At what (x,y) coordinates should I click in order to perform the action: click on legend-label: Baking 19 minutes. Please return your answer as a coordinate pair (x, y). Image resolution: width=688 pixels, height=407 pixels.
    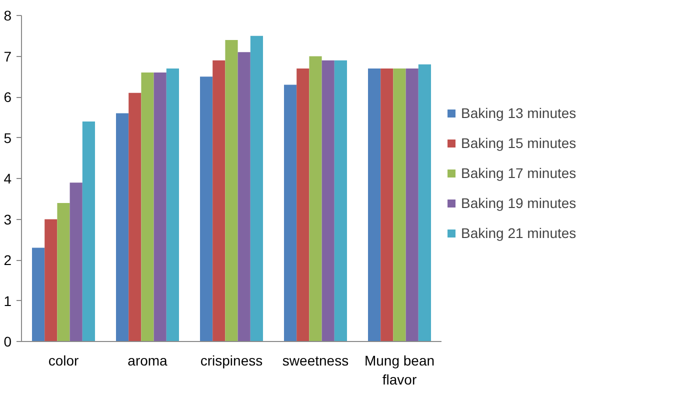
    Looking at the image, I should click on (518, 203).